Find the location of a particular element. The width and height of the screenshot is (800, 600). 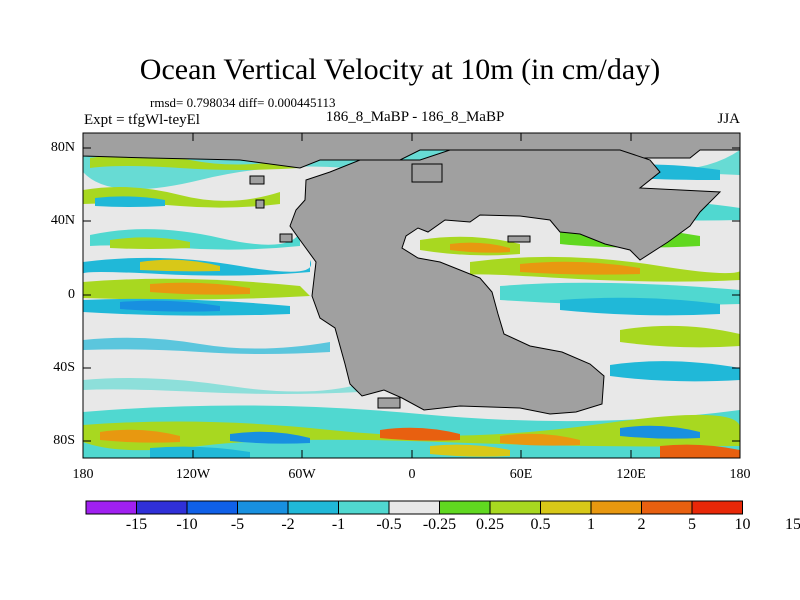

lon-tick-120w: 120W is located at coordinates (193, 474).